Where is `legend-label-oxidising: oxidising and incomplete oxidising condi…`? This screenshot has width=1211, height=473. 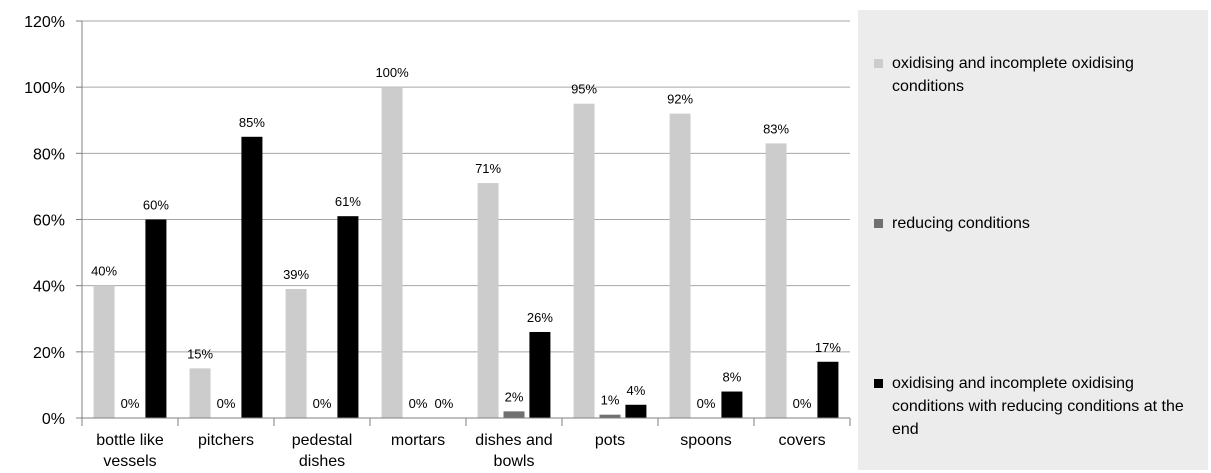
legend-label-oxidising: oxidising and incomplete oxidising condi… is located at coordinates (1013, 75).